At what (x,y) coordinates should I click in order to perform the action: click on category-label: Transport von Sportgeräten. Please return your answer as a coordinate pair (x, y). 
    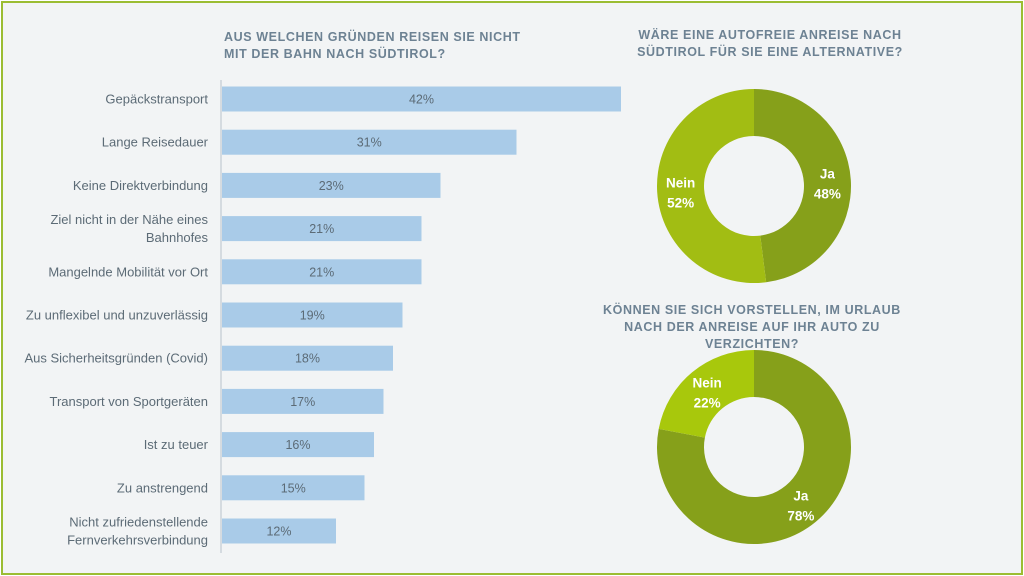
    Looking at the image, I should click on (129, 401).